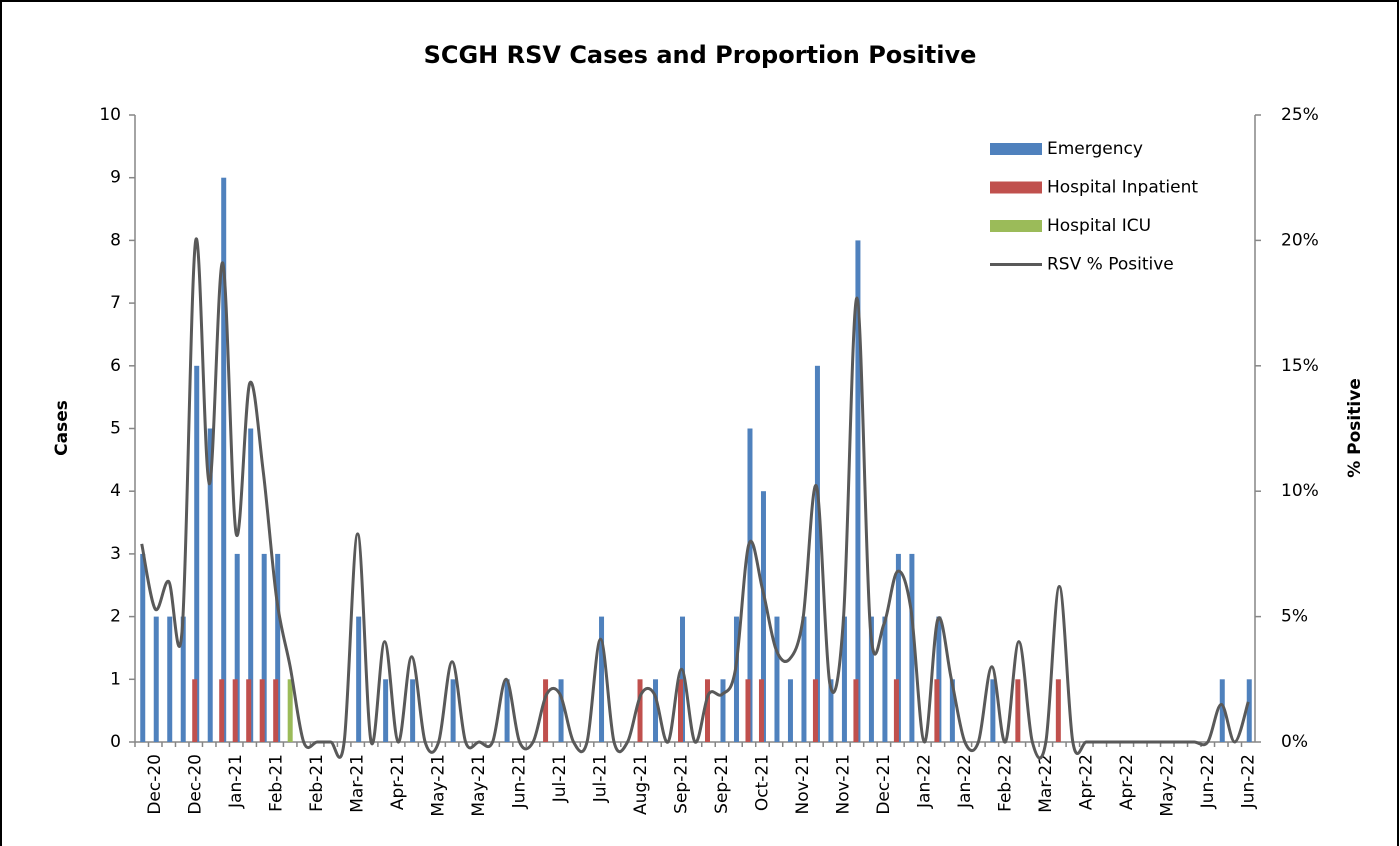 Image resolution: width=1400 pixels, height=846 pixels. What do you see at coordinates (358, 783) in the screenshot?
I see `x-tick-label: Mar-21` at bounding box center [358, 783].